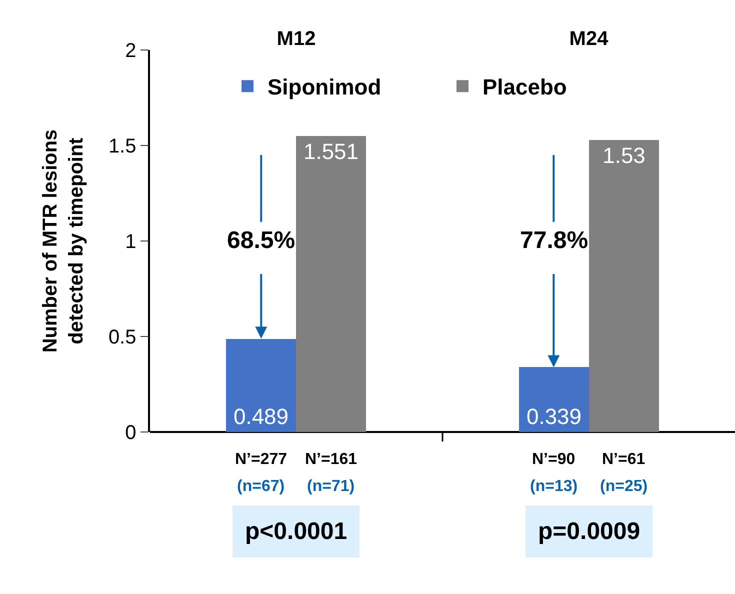 The height and width of the screenshot is (594, 735). Describe the element at coordinates (624, 486) in the screenshot. I see `text: (n=25)` at that location.